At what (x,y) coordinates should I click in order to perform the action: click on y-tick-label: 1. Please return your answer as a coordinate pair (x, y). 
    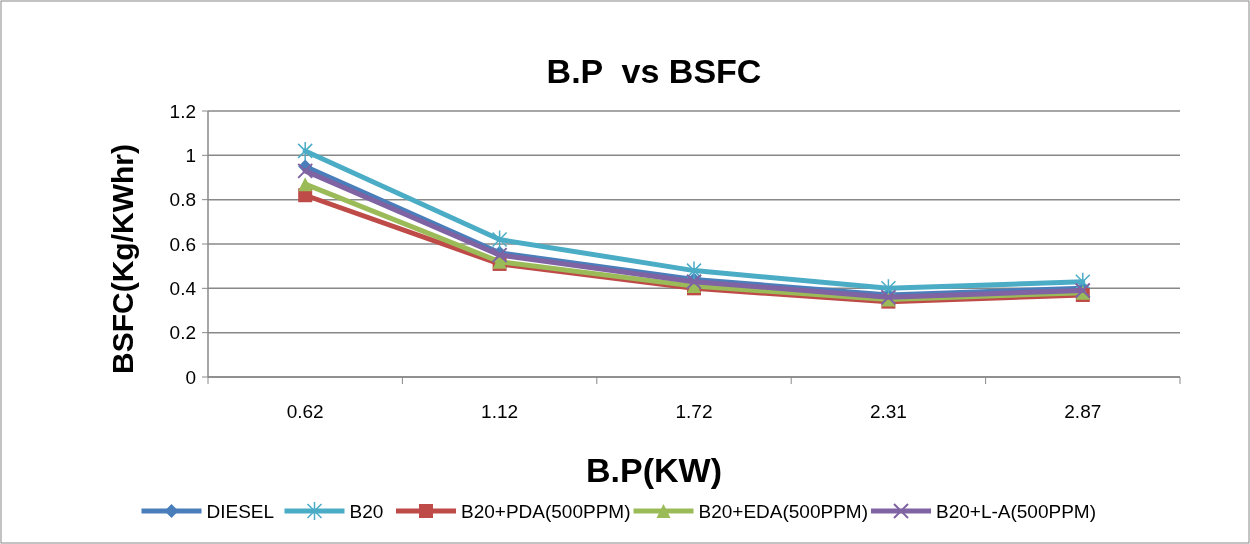
    Looking at the image, I should click on (190, 155).